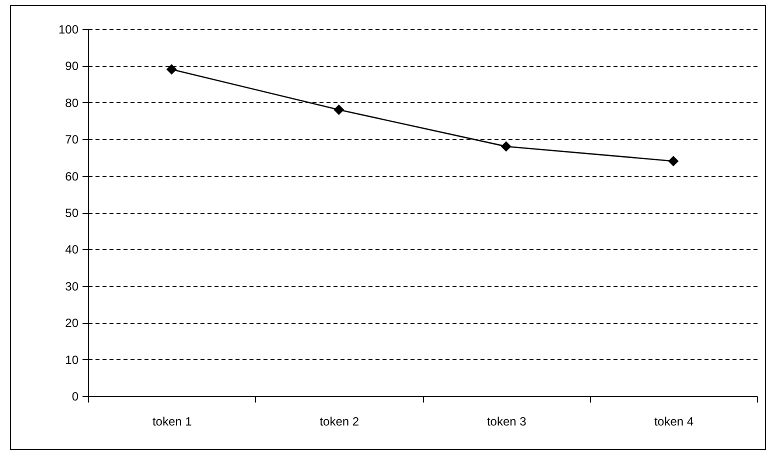 Image resolution: width=766 pixels, height=463 pixels. I want to click on y-tick-label: 30, so click(72, 286).